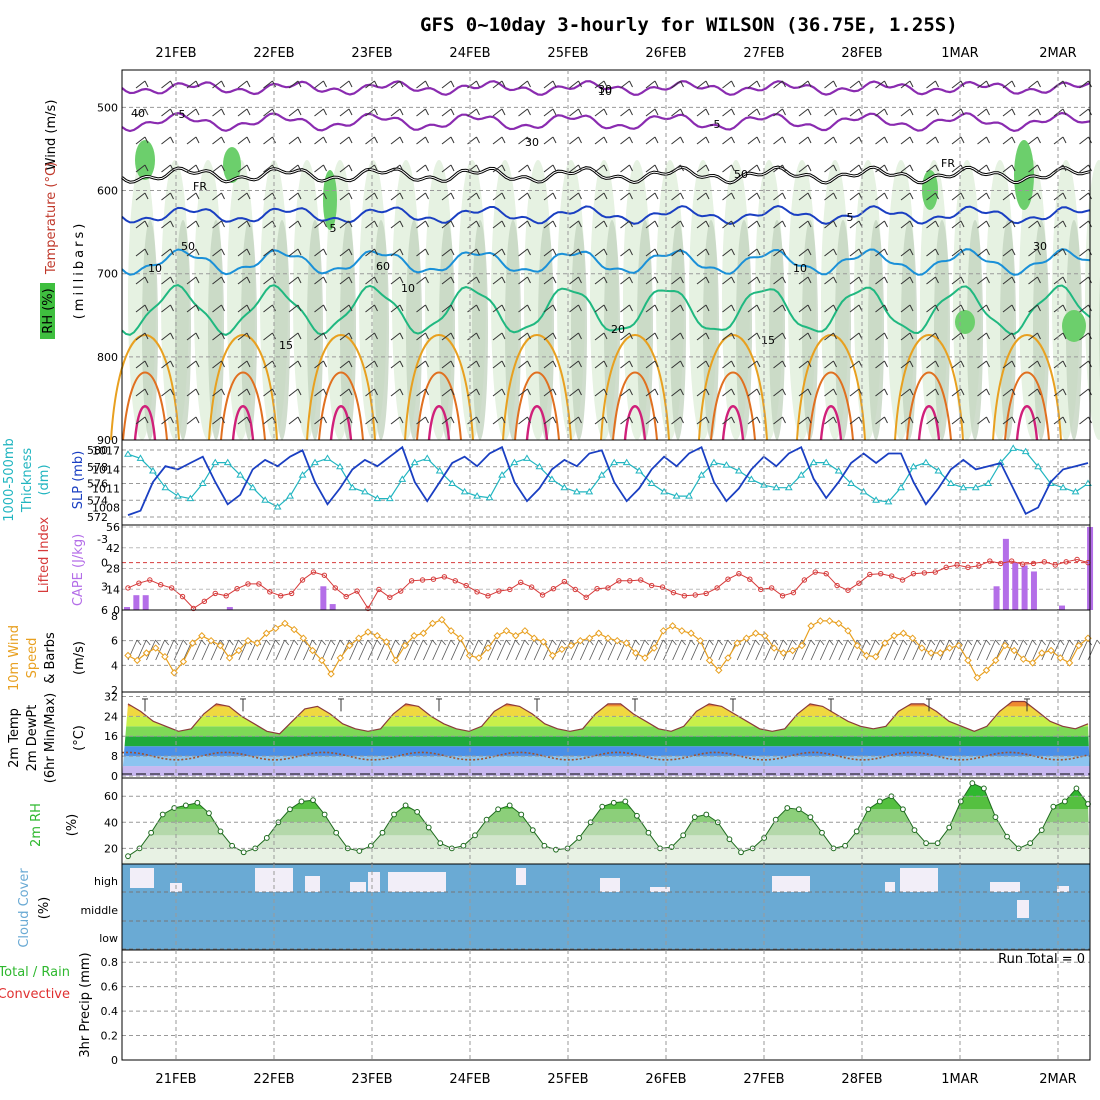 This screenshot has height=1100, width=1100. Describe the element at coordinates (111, 848) in the screenshot. I see `rh-tick: 20` at that location.